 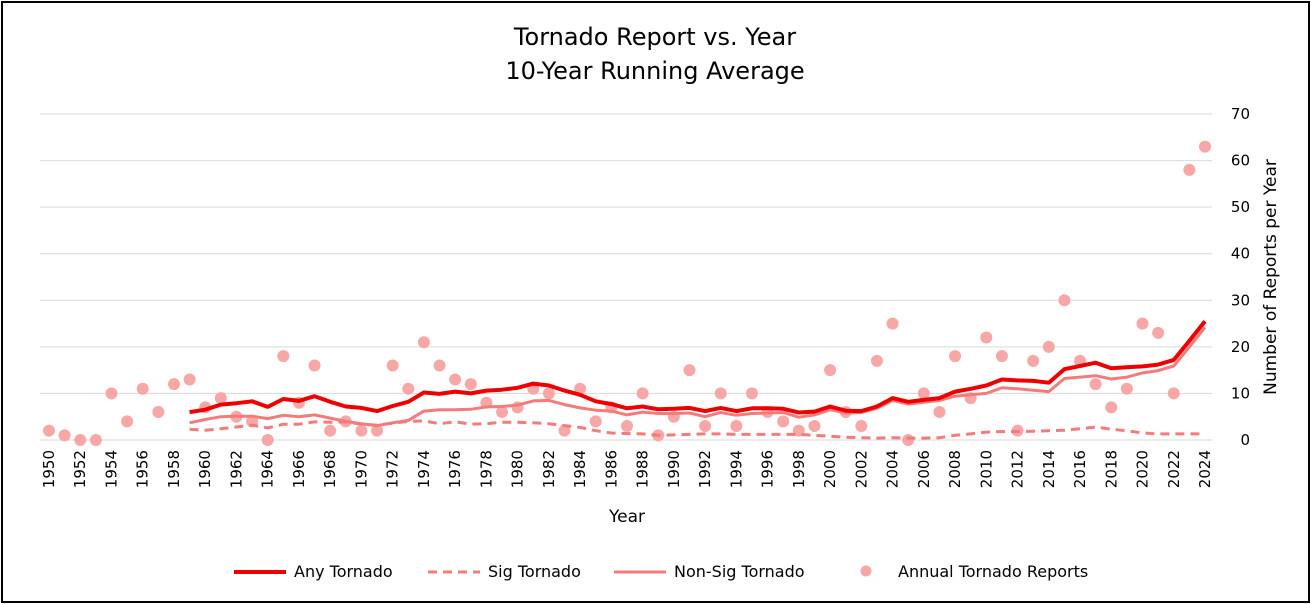 What do you see at coordinates (674, 469) in the screenshot?
I see `x-tick-label-1990: 1990` at bounding box center [674, 469].